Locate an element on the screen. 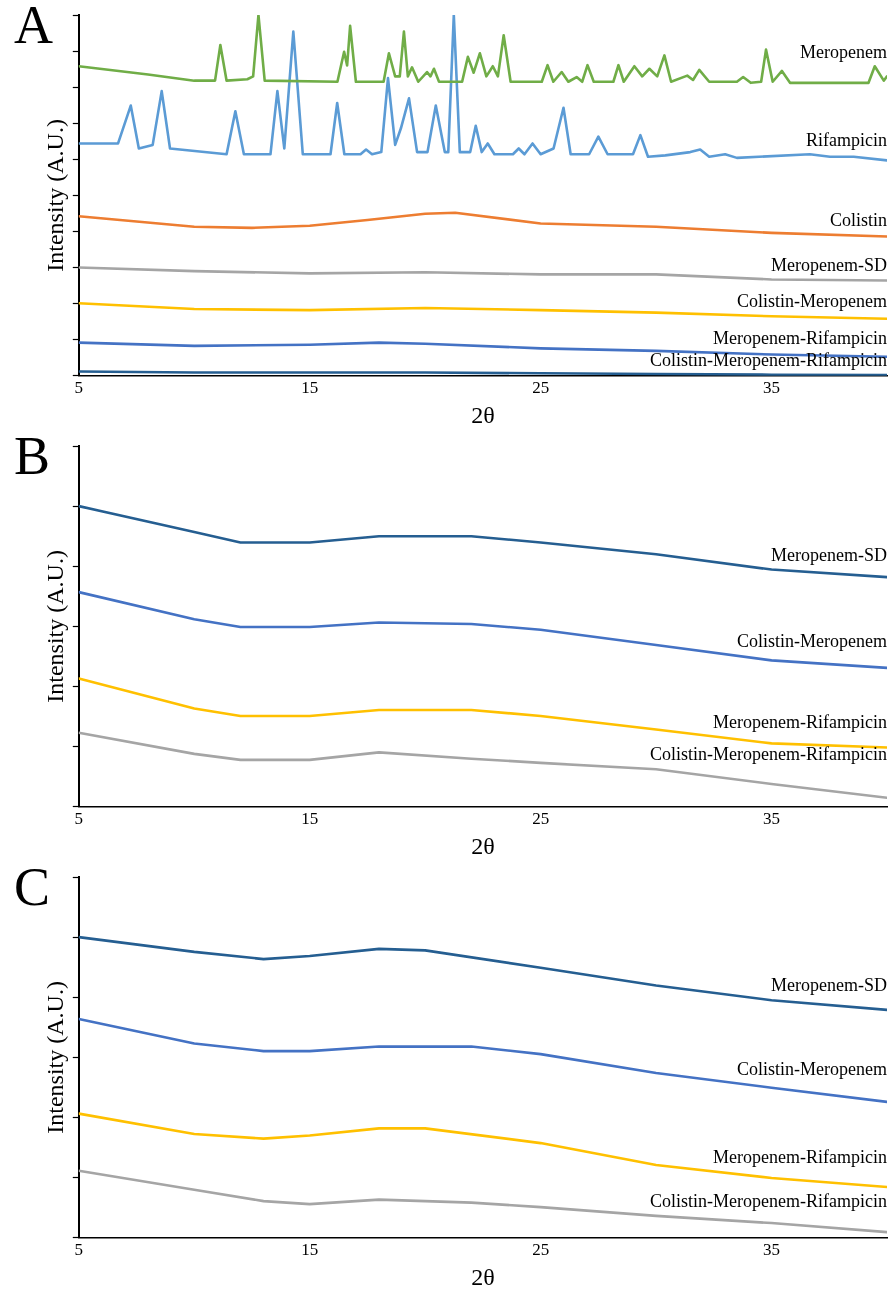 Image resolution: width=891 pixels, height=1294 pixels. chart-title: A is located at coordinates (33, 28).